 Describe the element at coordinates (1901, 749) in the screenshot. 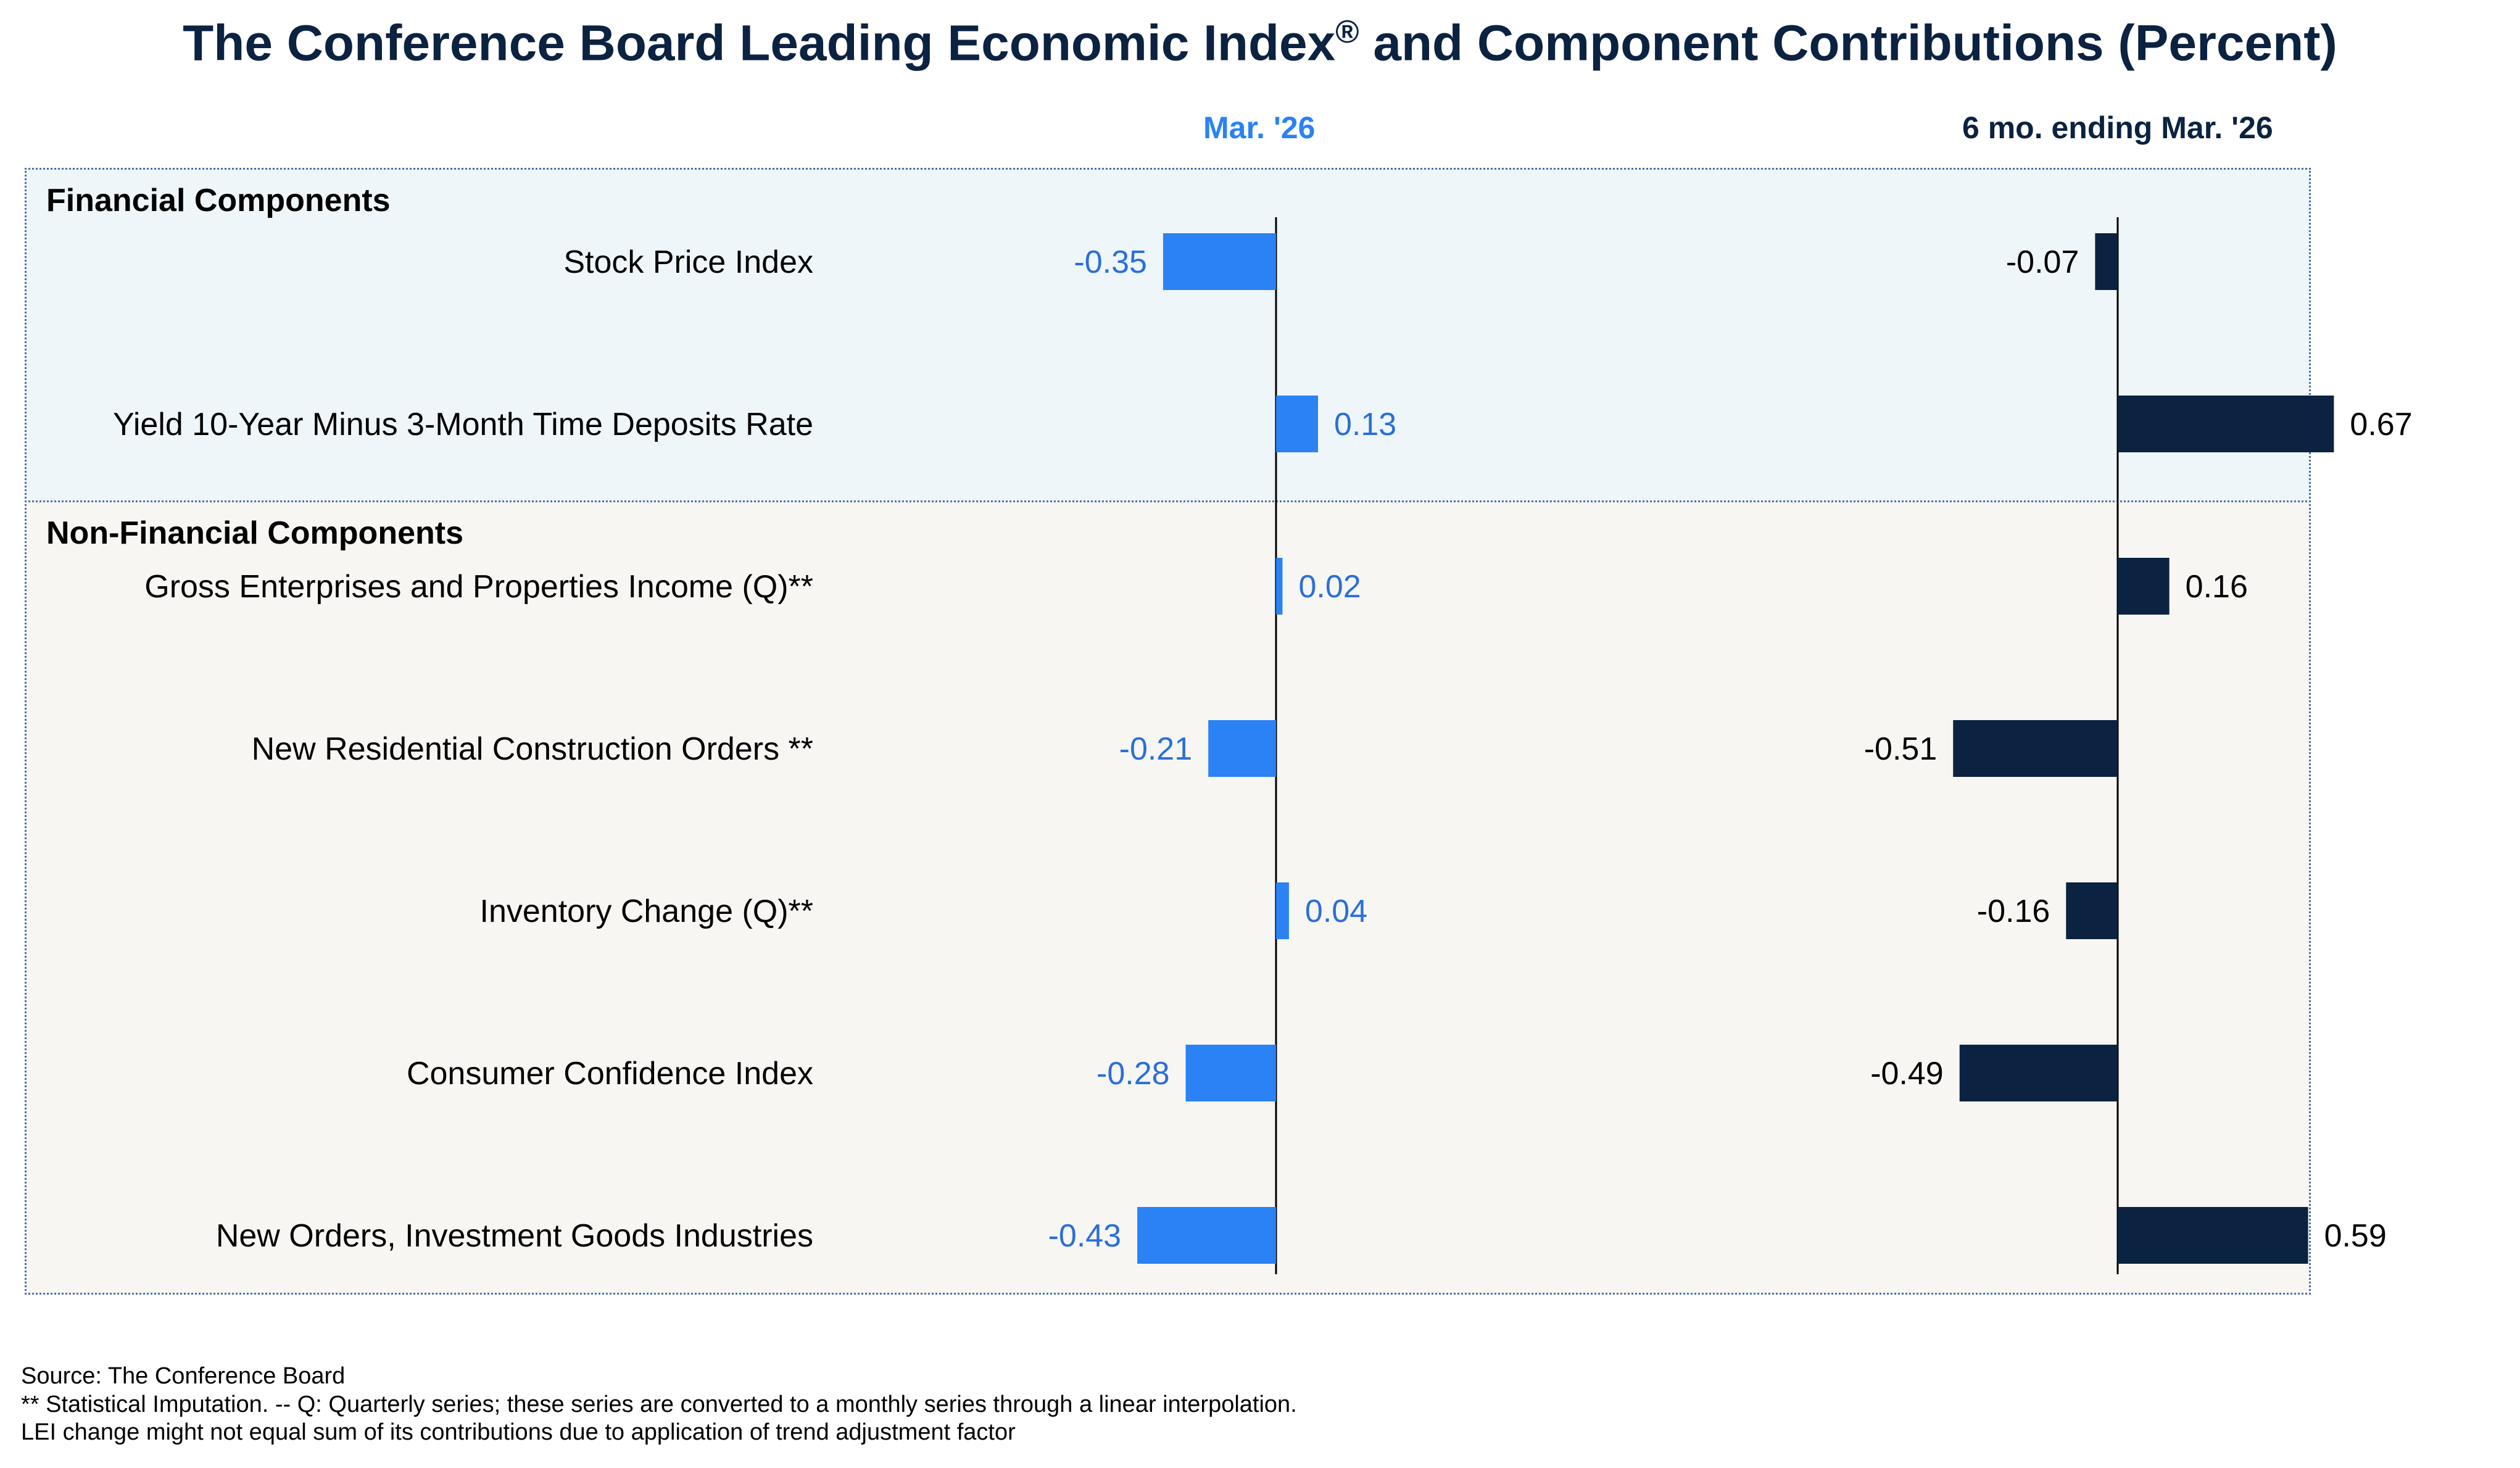

I see `value-label-six-month: -0.51` at that location.